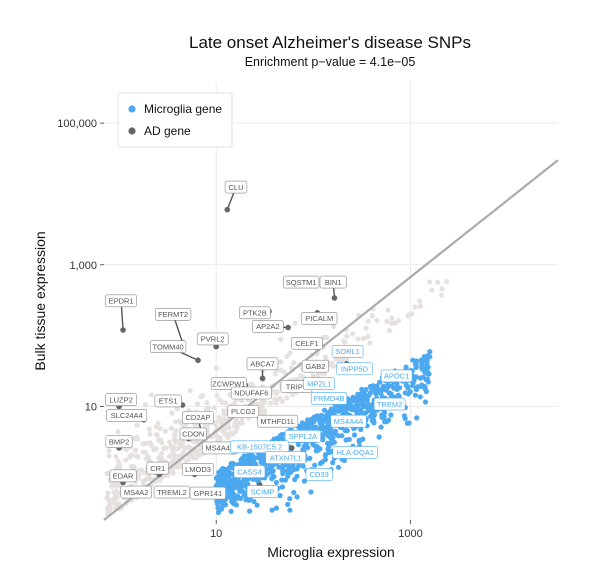  Describe the element at coordinates (172, 492) in the screenshot. I see `gene-label: TREML2` at that location.